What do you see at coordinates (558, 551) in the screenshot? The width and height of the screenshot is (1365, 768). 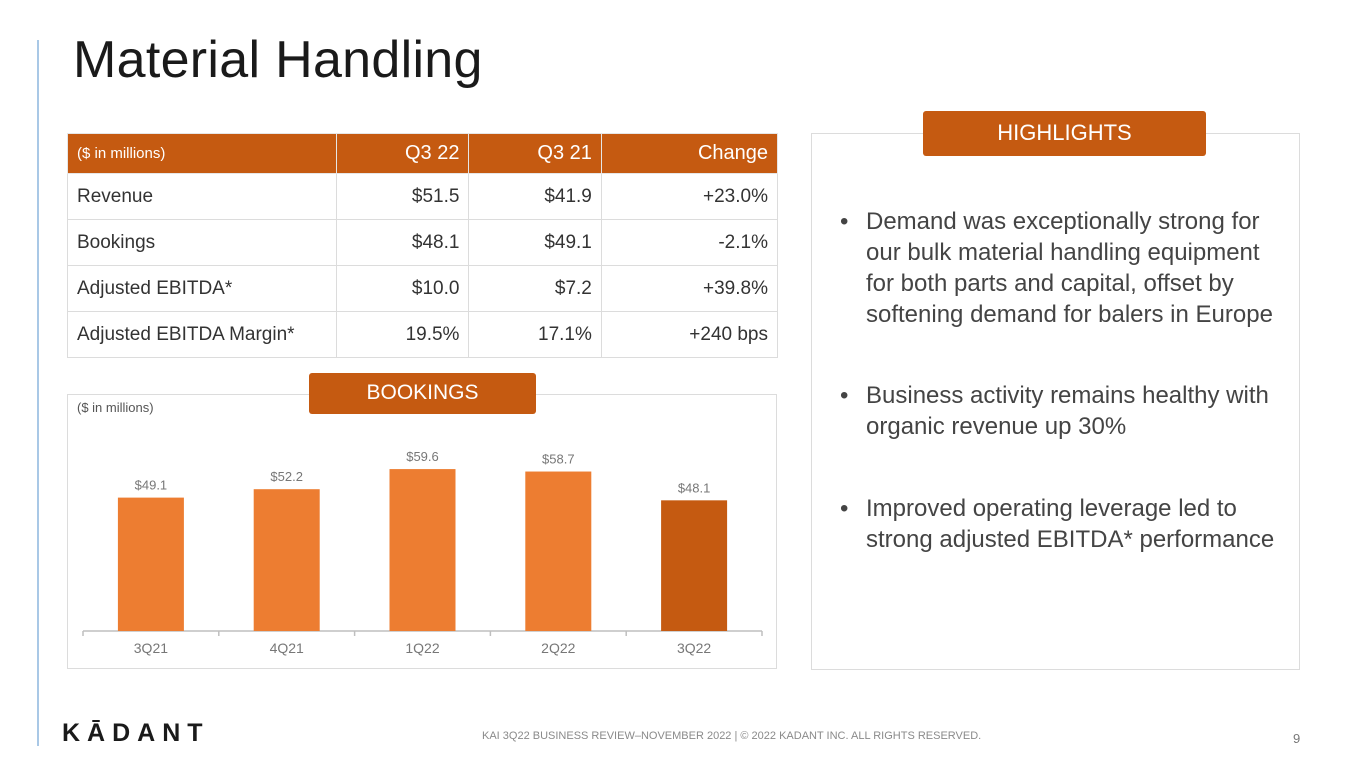 I see `bar-2Q22` at bounding box center [558, 551].